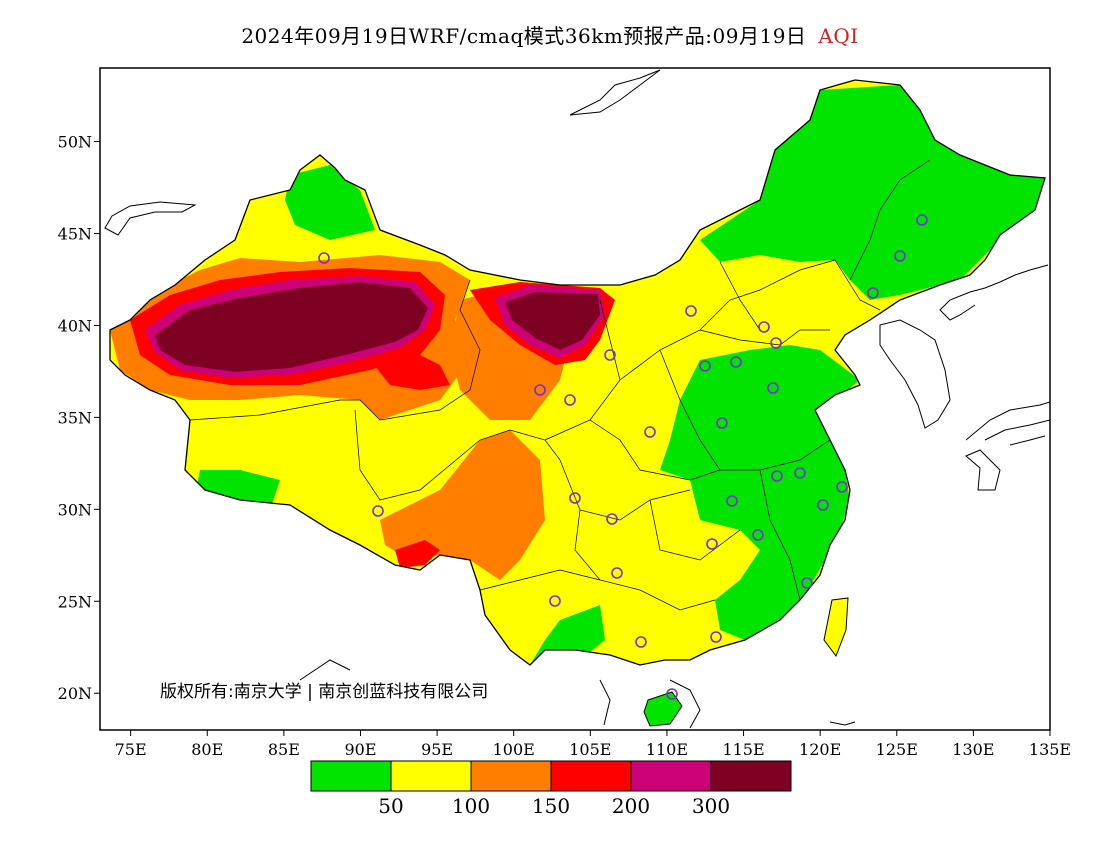  Describe the element at coordinates (663, 709) in the screenshot. I see `hainan-island` at that location.